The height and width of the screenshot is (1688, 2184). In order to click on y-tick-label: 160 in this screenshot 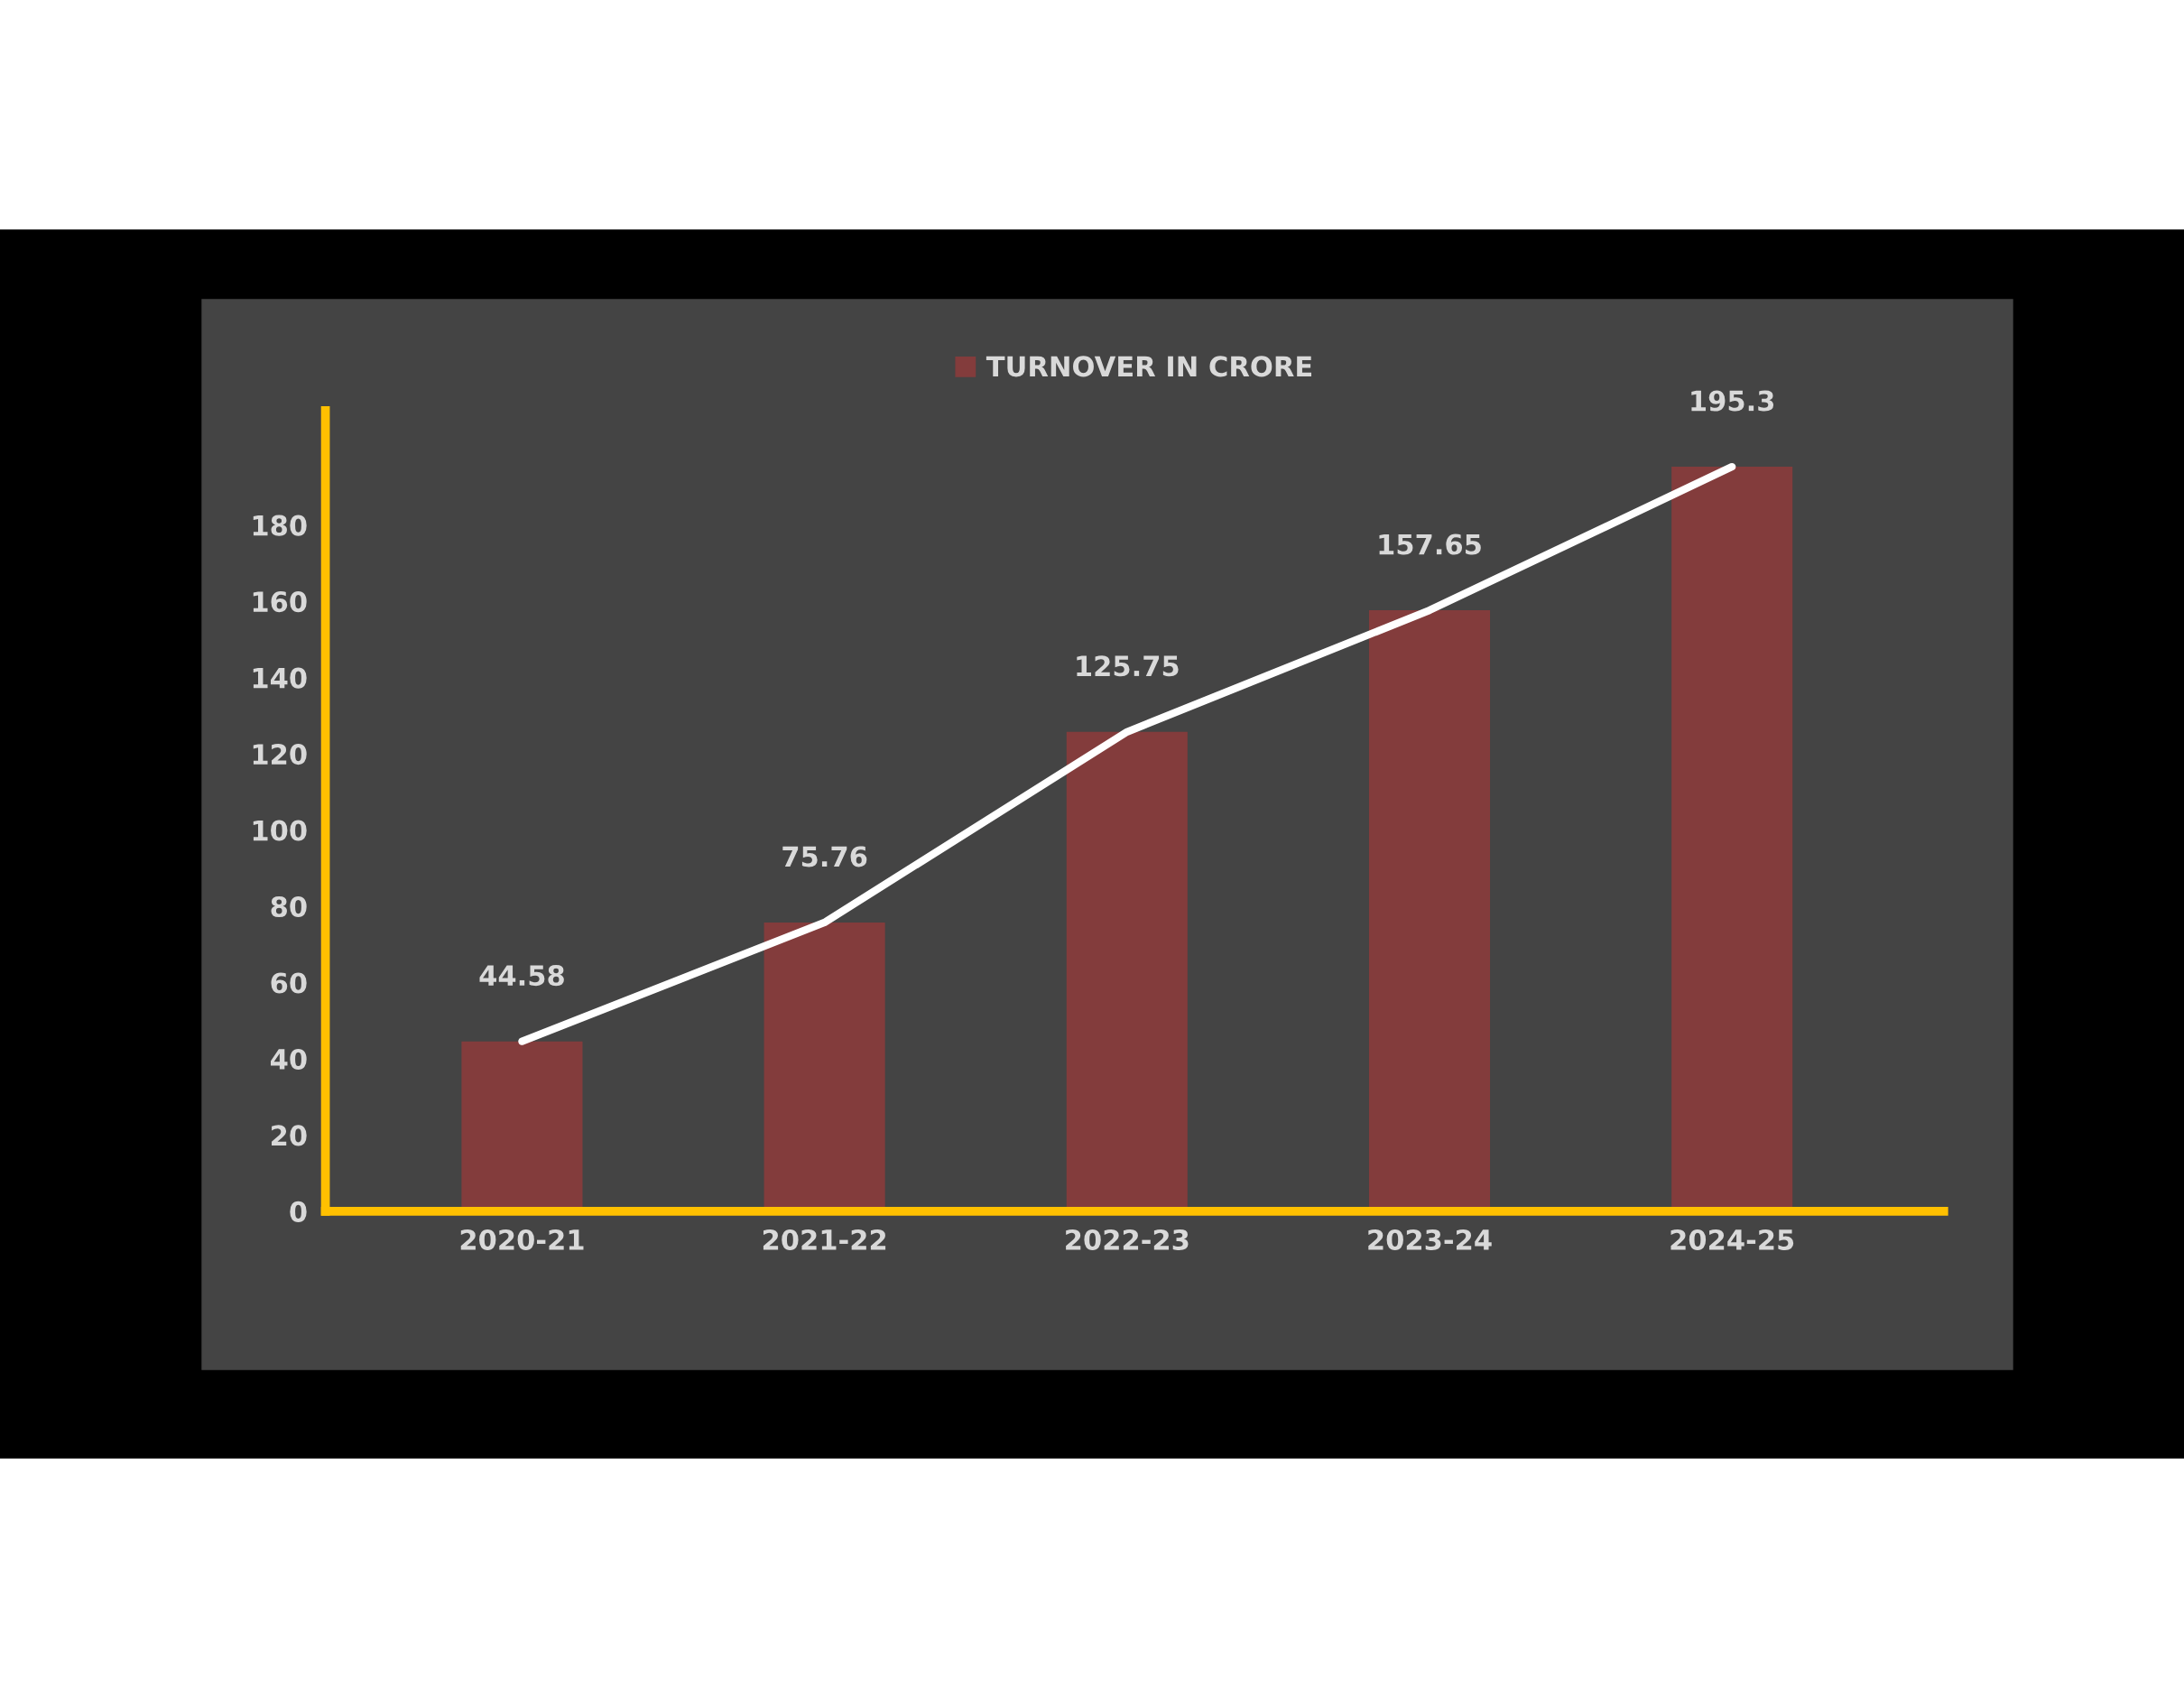, I will do `click(280, 602)`.